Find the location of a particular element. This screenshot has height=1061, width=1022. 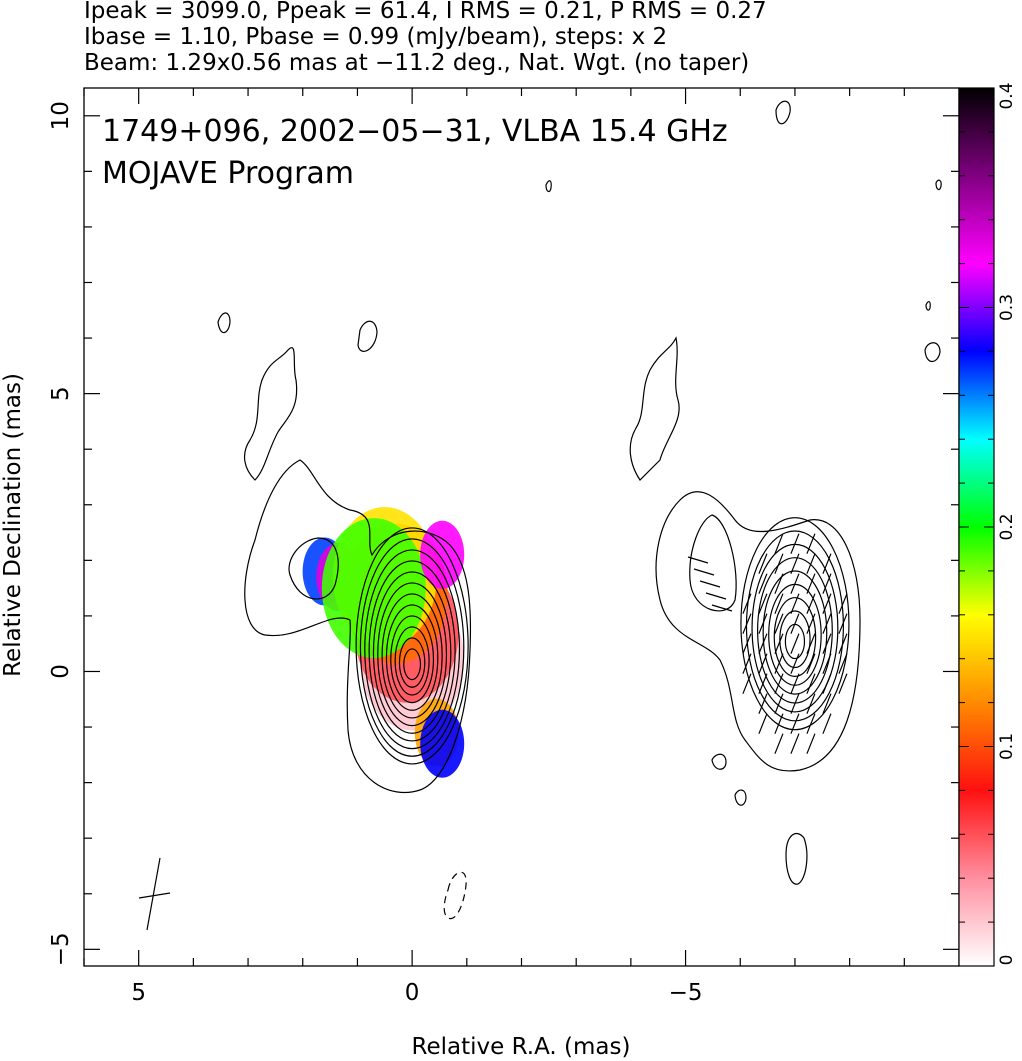

beam-cross-major is located at coordinates (153, 894).